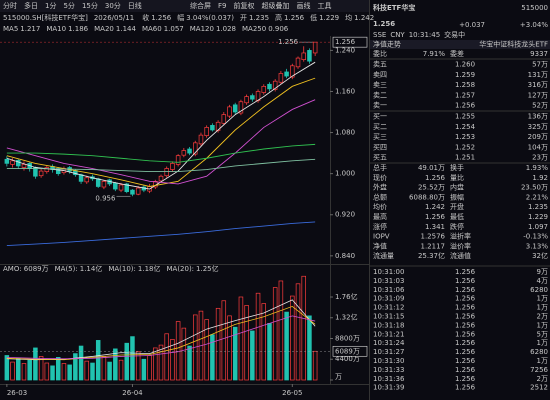 This screenshot has width=550, height=400. Describe the element at coordinates (457, 177) in the screenshot. I see `stat-label: 量比` at that location.